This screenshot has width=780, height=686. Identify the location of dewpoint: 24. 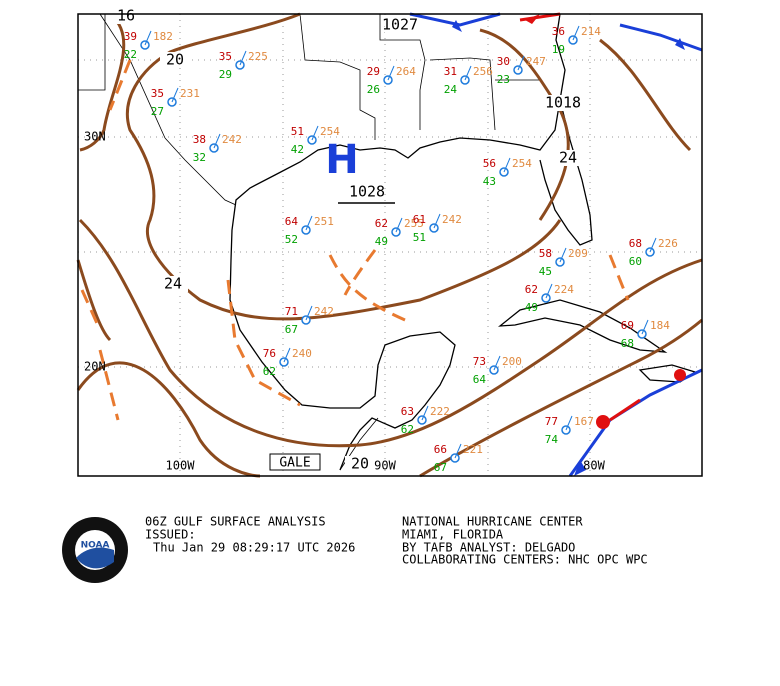
(451, 89).